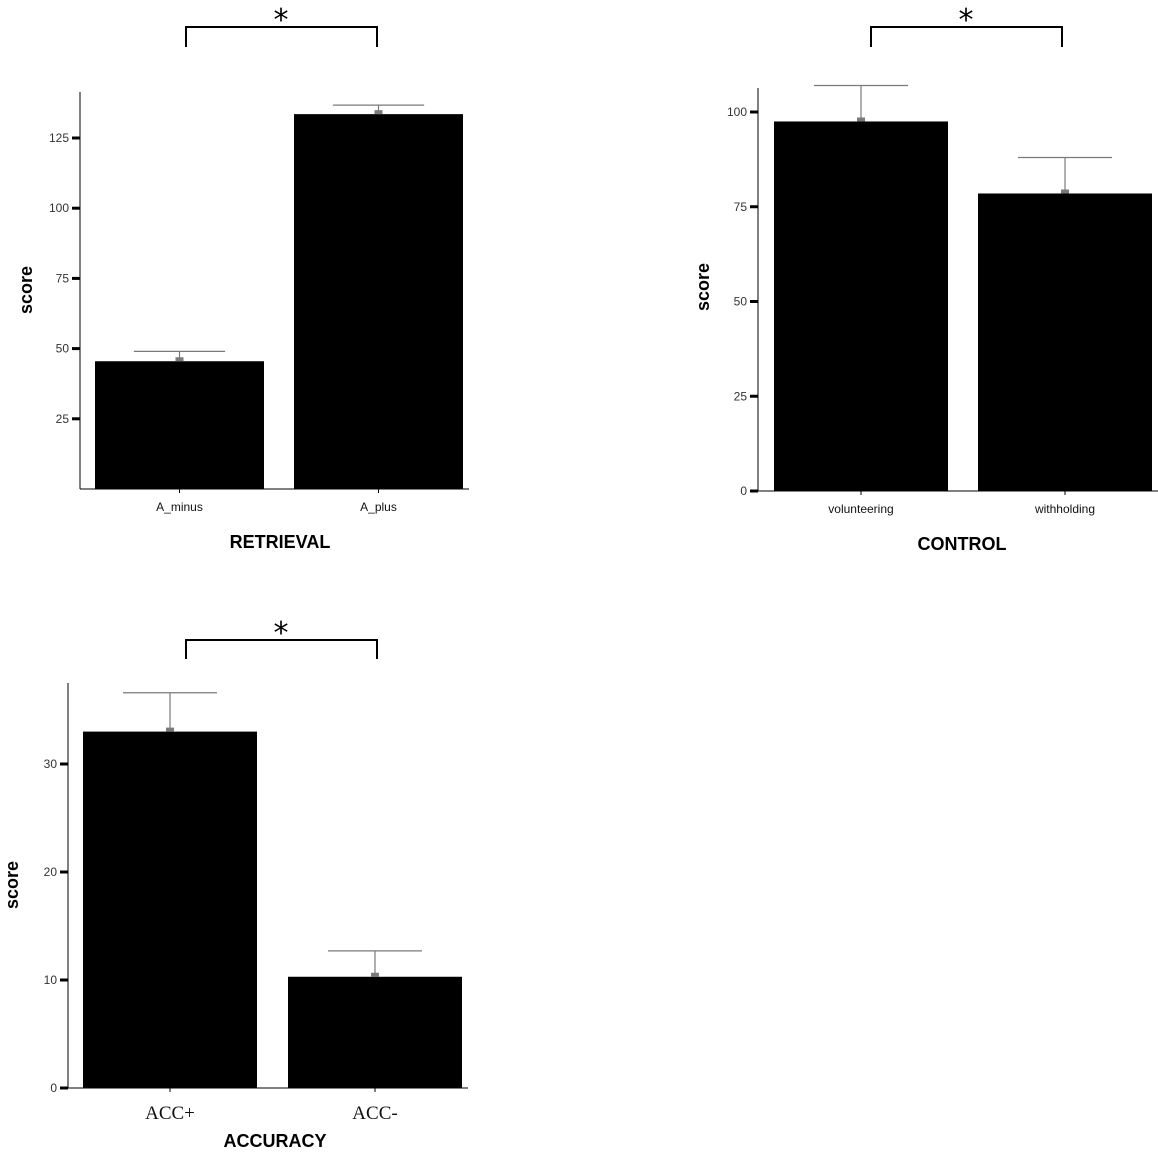 Image resolution: width=1158 pixels, height=1154 pixels. Describe the element at coordinates (179, 507) in the screenshot. I see `x-tick-label: A_minus` at that location.